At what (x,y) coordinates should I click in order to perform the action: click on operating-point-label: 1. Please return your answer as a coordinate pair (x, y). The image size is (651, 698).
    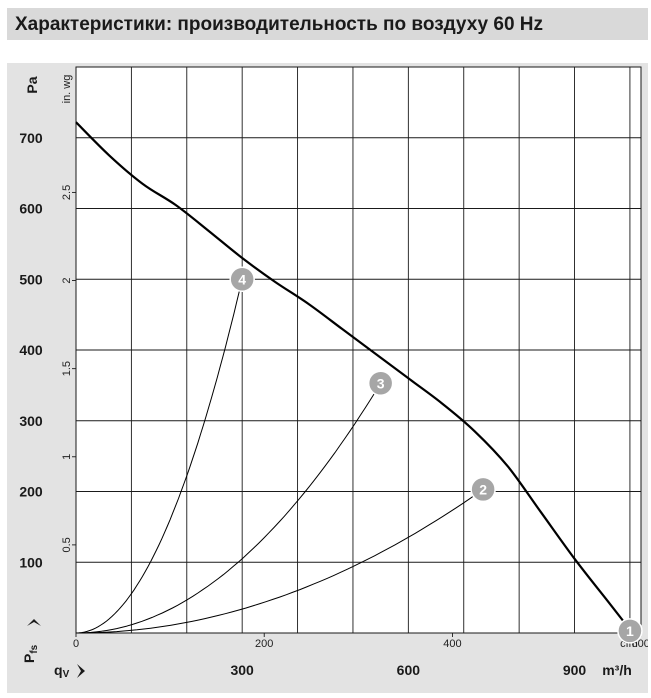
    Looking at the image, I should click on (630, 631).